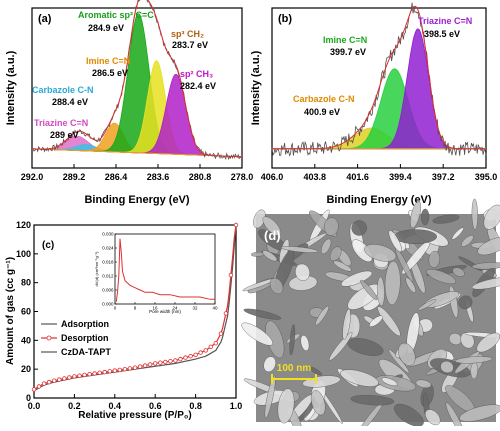 The width and height of the screenshot is (500, 431). Describe the element at coordinates (11, 87) in the screenshot. I see `y-axis-label-a: Intensity (a.u.)` at that location.